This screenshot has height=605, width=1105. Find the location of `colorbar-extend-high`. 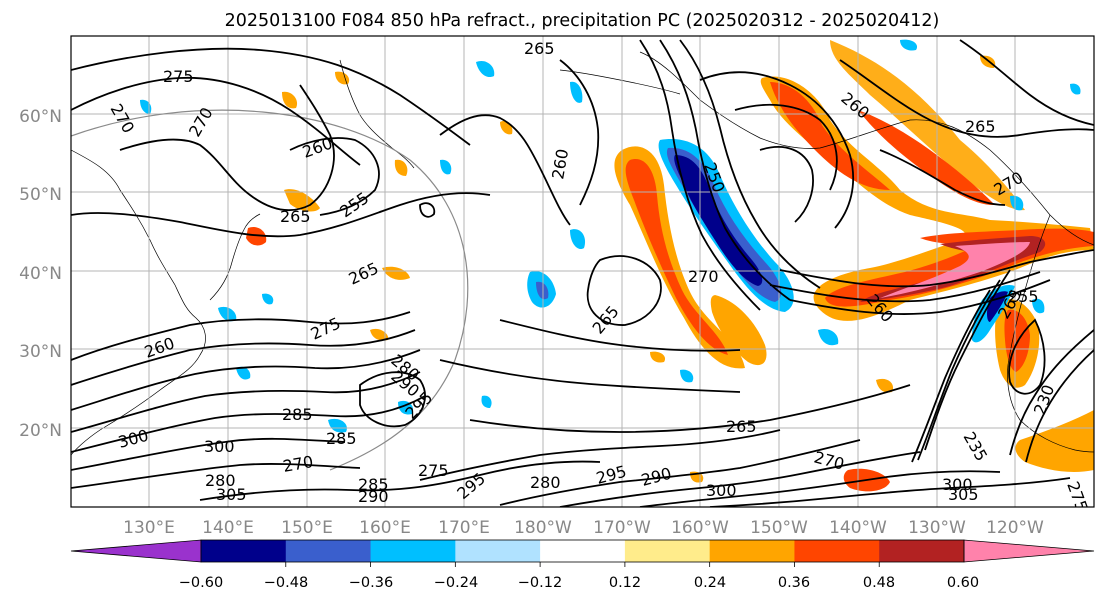

colorbar-extend-high is located at coordinates (1029, 551).